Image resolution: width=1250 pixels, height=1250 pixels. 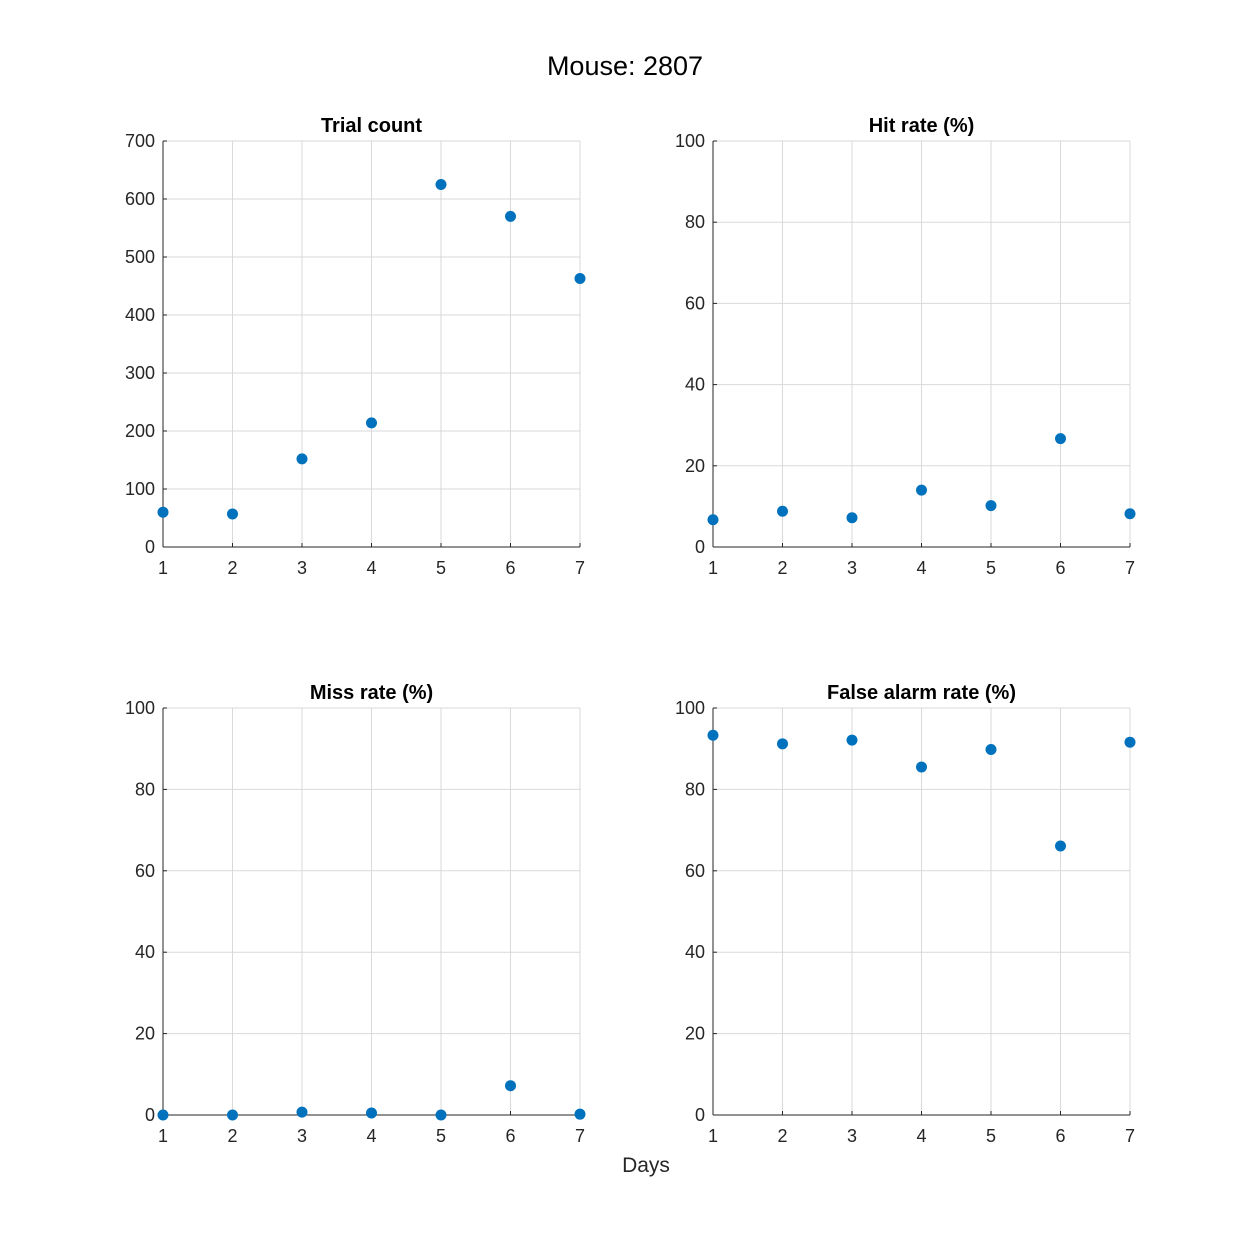 What do you see at coordinates (355, 914) in the screenshot?
I see `panel-miss-rate: 1 2 3 4 5 6 7 0 20 40 60 80 100 Miss rate (%)` at bounding box center [355, 914].